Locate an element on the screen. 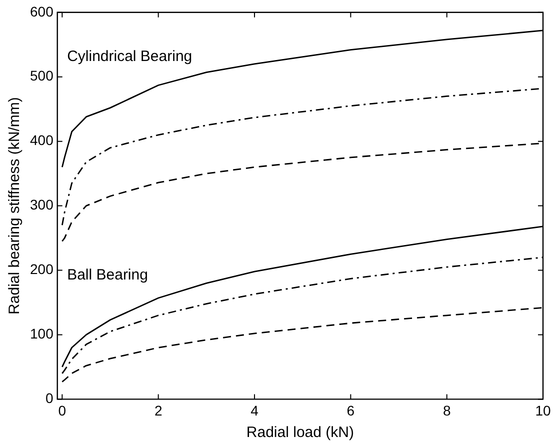  x-tick-label: 0 is located at coordinates (62, 410).